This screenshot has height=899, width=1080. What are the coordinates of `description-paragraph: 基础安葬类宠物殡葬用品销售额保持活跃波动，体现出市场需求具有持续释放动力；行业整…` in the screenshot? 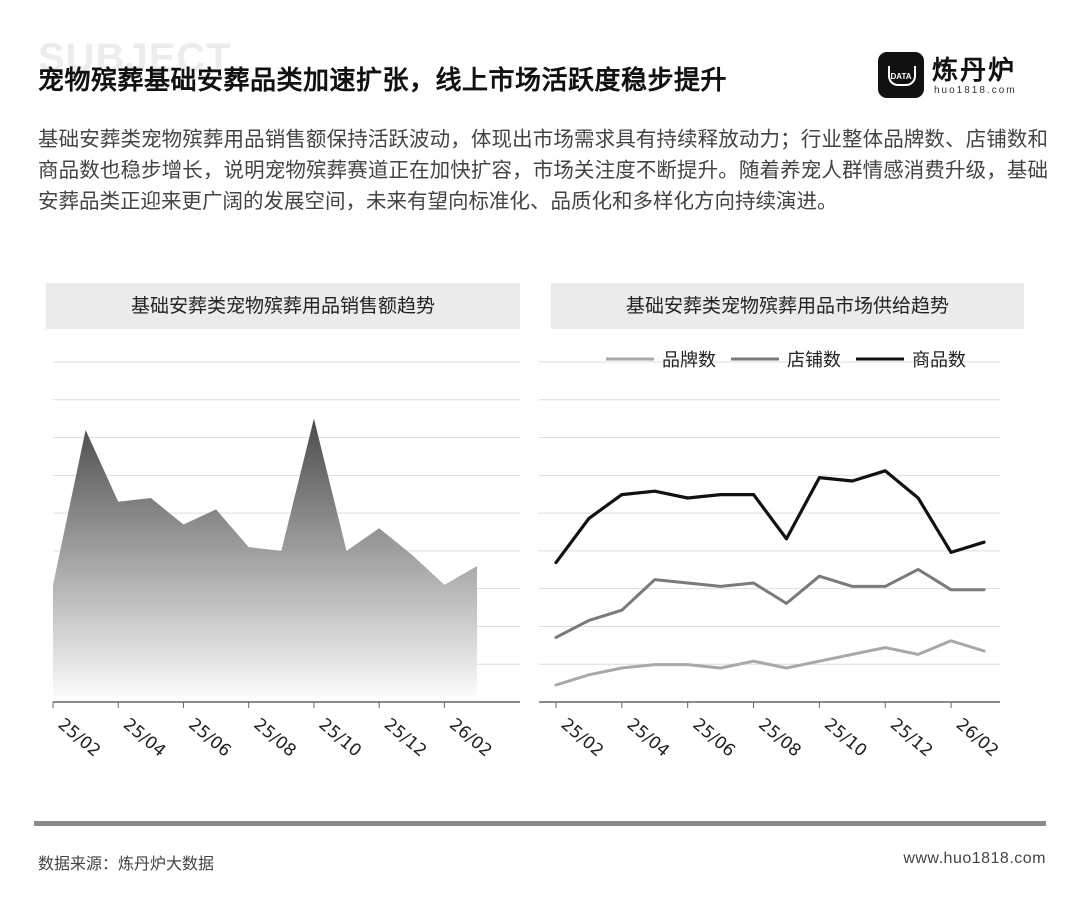 It's located at (543, 170).